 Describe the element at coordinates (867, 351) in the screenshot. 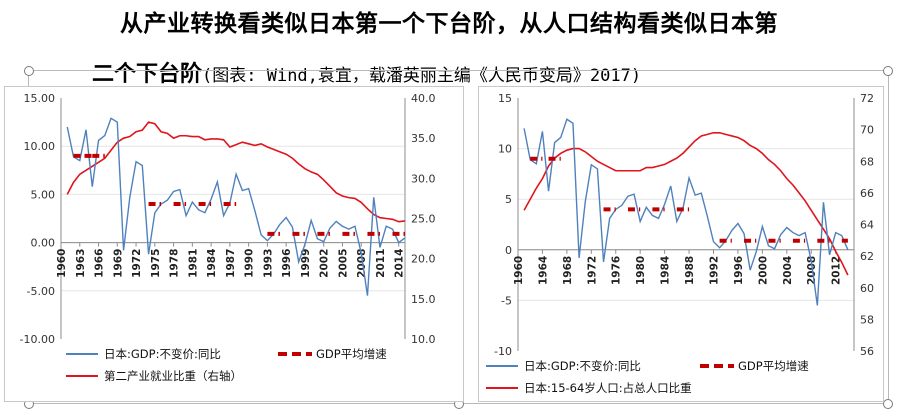

I see `y-tick-label-right: 56` at that location.